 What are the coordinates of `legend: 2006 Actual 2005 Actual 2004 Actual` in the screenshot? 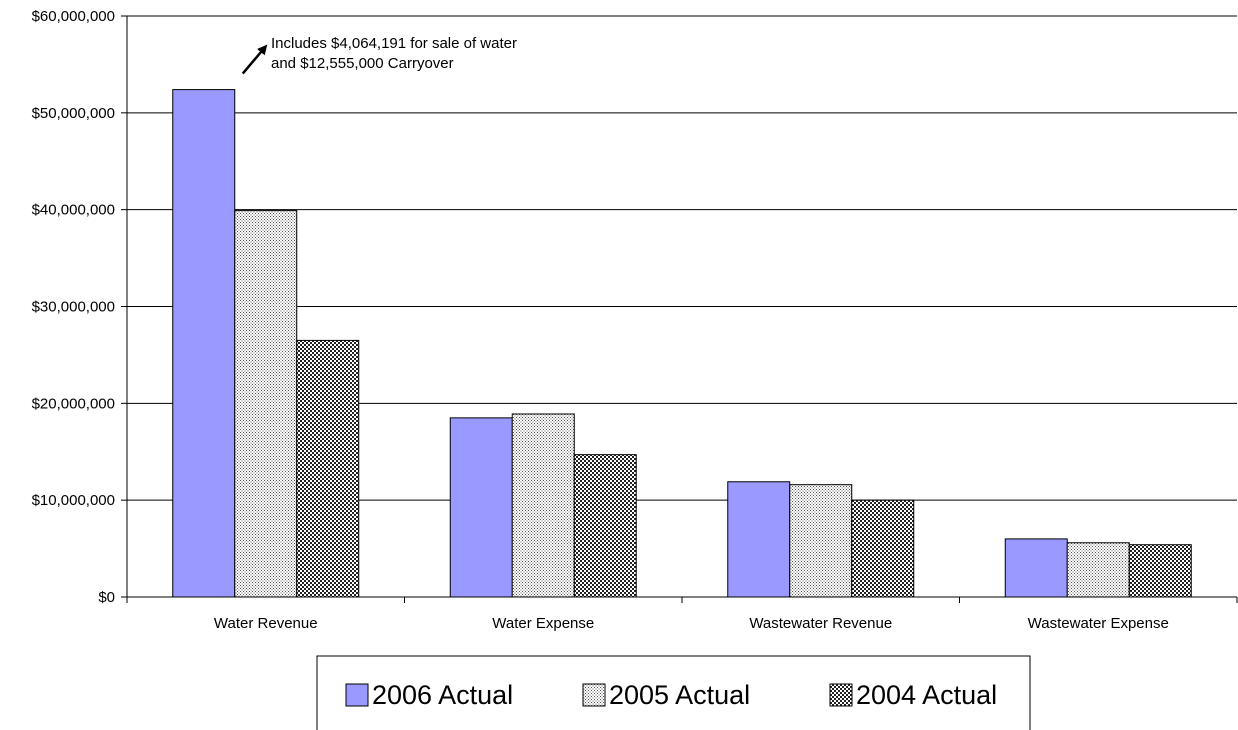 It's located at (673, 692).